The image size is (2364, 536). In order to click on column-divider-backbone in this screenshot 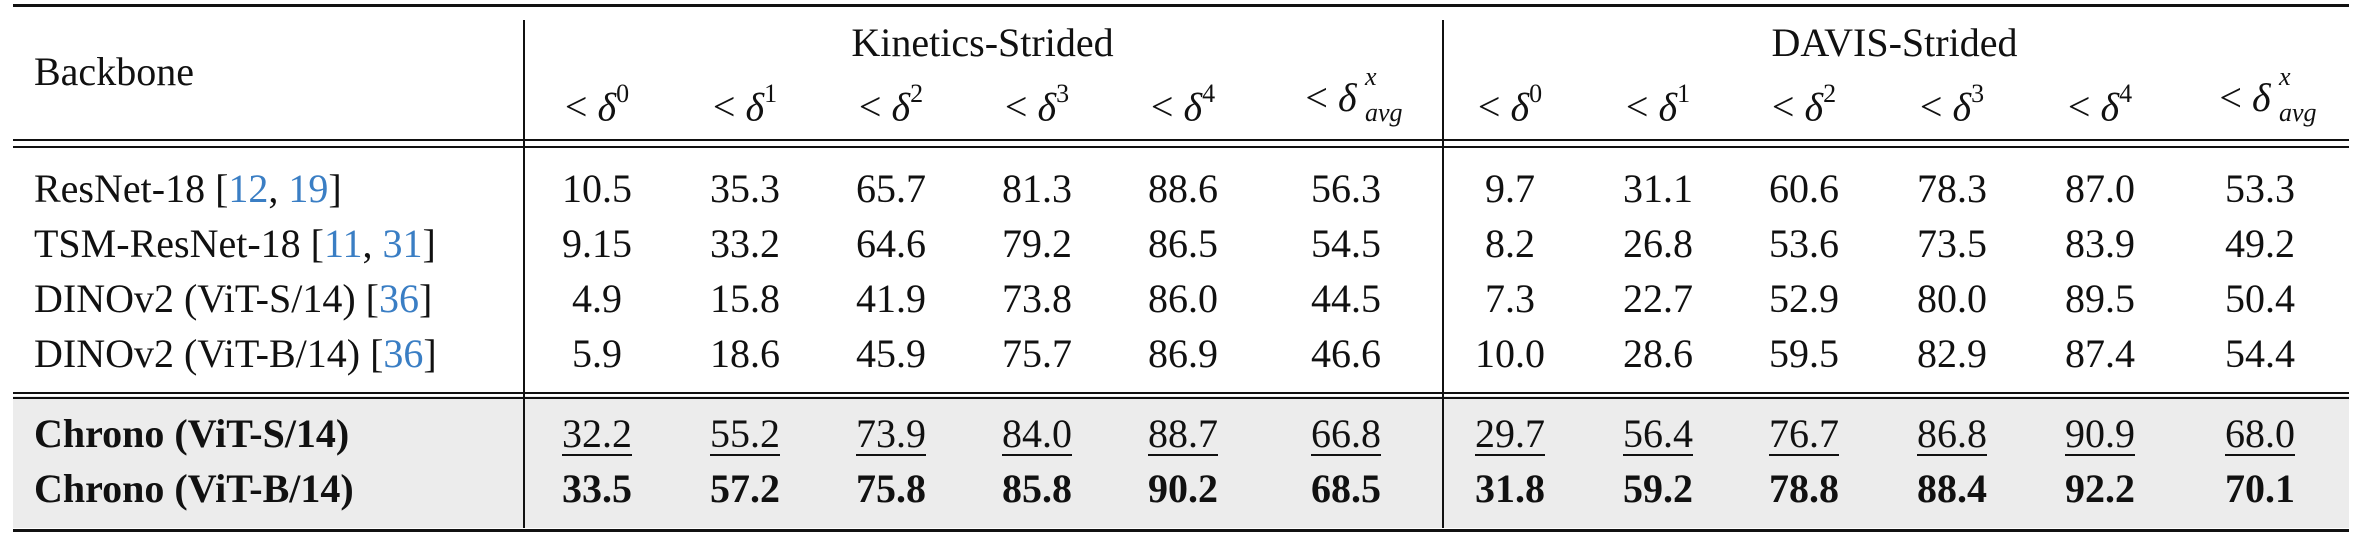, I will do `click(524, 274)`.